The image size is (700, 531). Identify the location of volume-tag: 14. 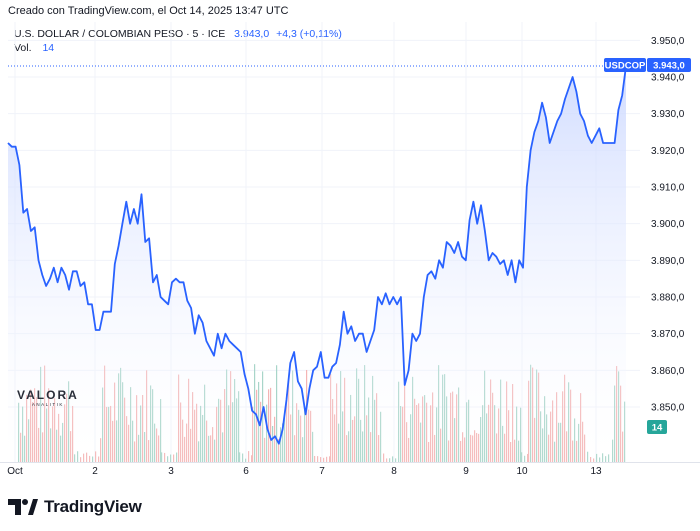
(657, 427).